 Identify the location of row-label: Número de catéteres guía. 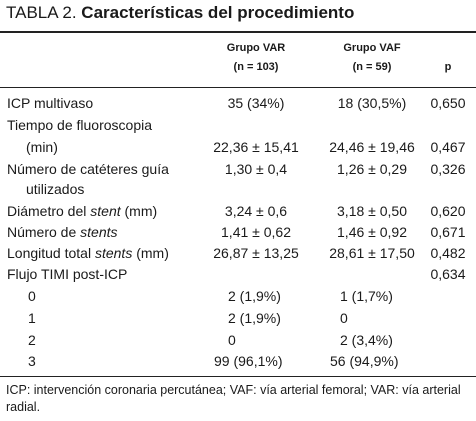
(88, 169).